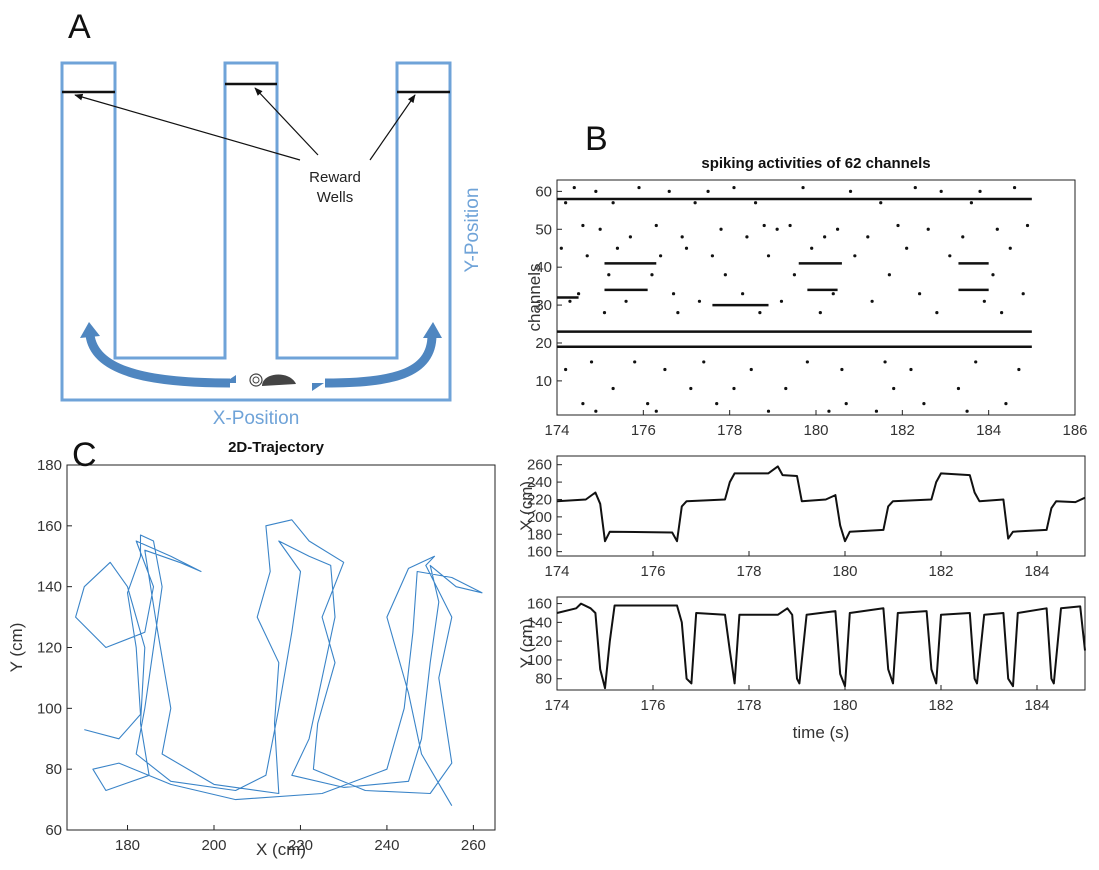 This screenshot has width=1099, height=870. What do you see at coordinates (286, 121) in the screenshot?
I see `arrow` at bounding box center [286, 121].